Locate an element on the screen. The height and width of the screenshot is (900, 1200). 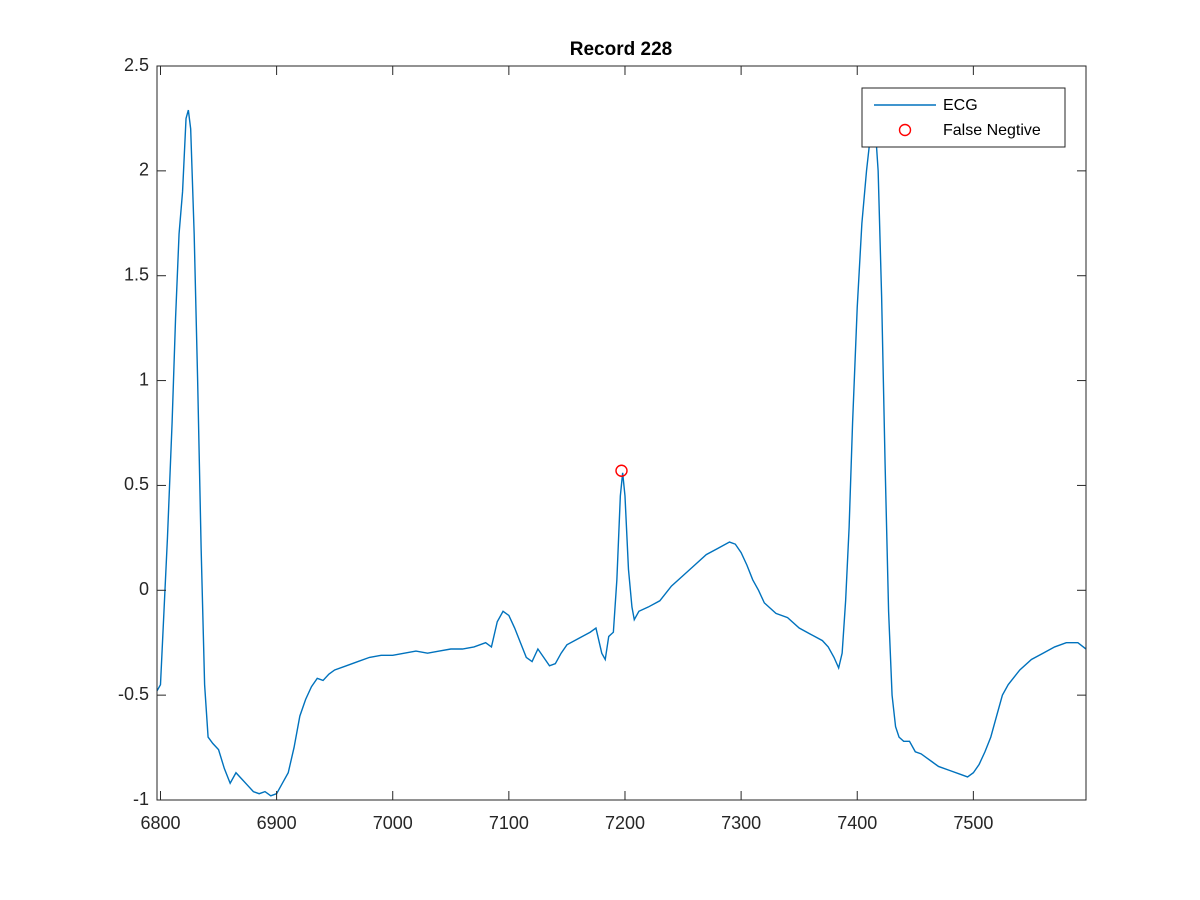
y-tick-label: 2 is located at coordinates (144, 170).